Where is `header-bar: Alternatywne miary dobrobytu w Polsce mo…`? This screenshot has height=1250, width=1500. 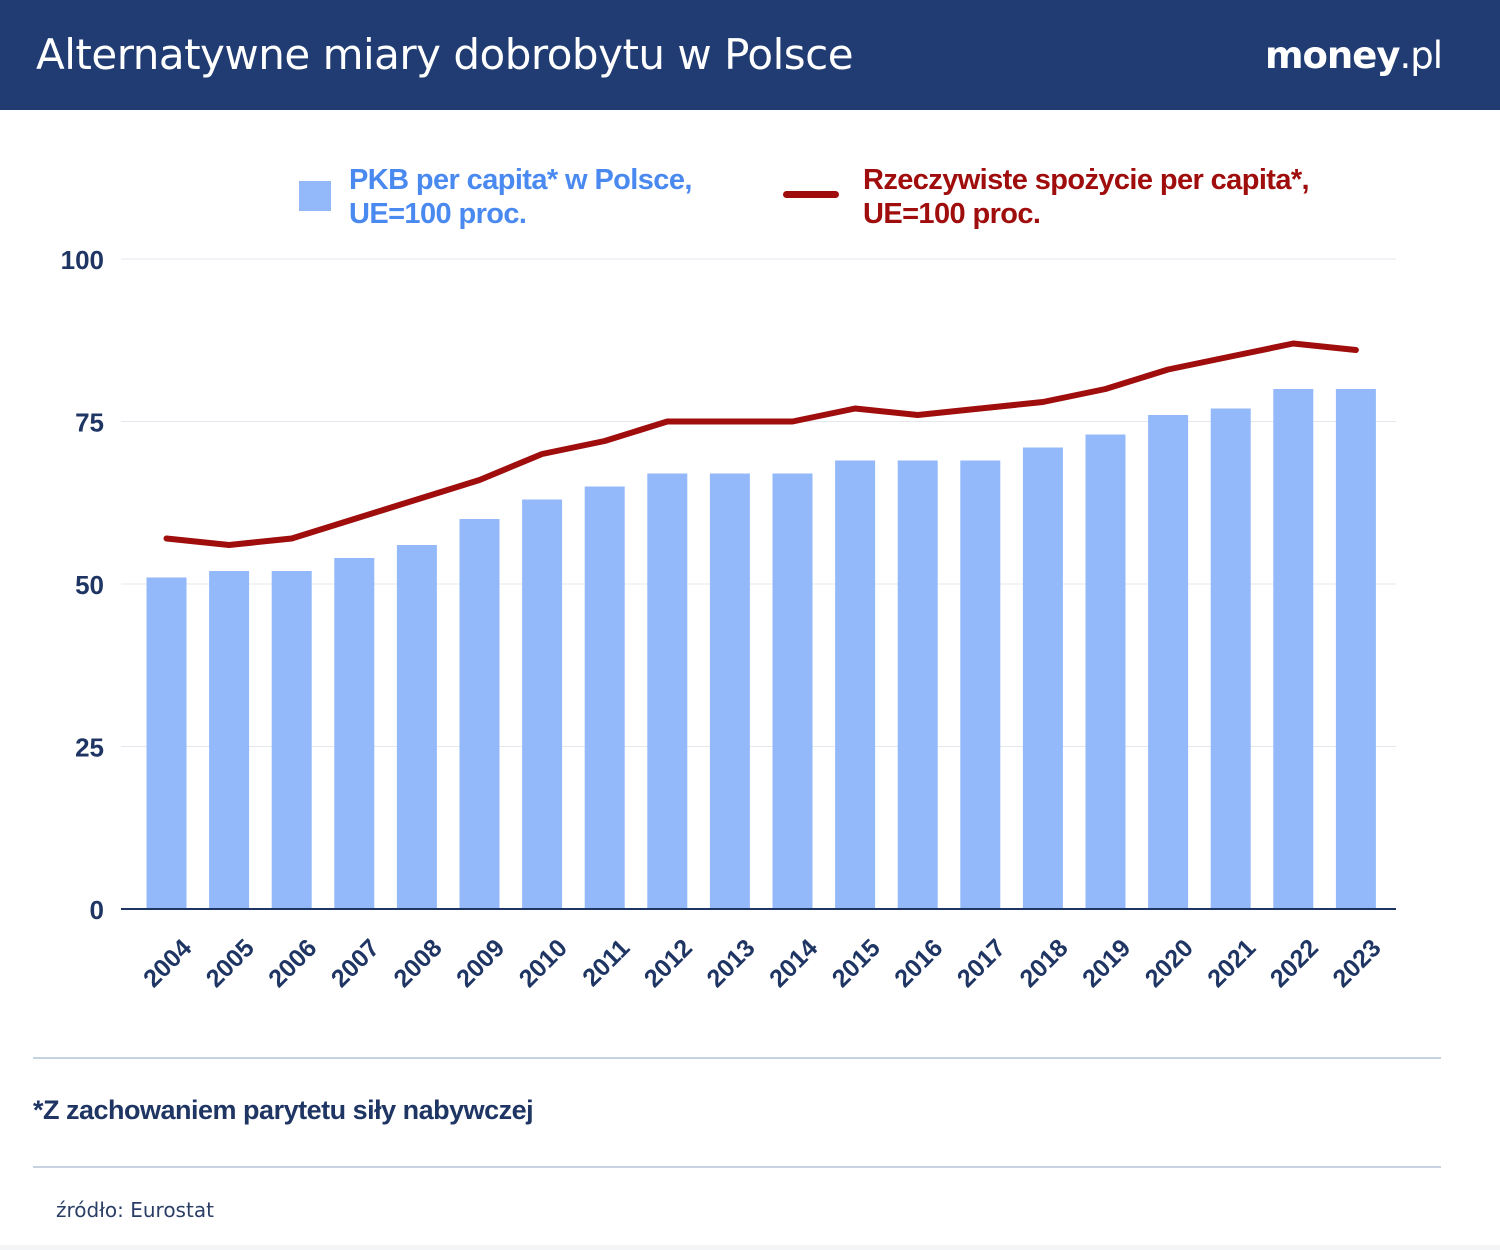 header-bar: Alternatywne miary dobrobytu w Polsce mo… is located at coordinates (750, 55).